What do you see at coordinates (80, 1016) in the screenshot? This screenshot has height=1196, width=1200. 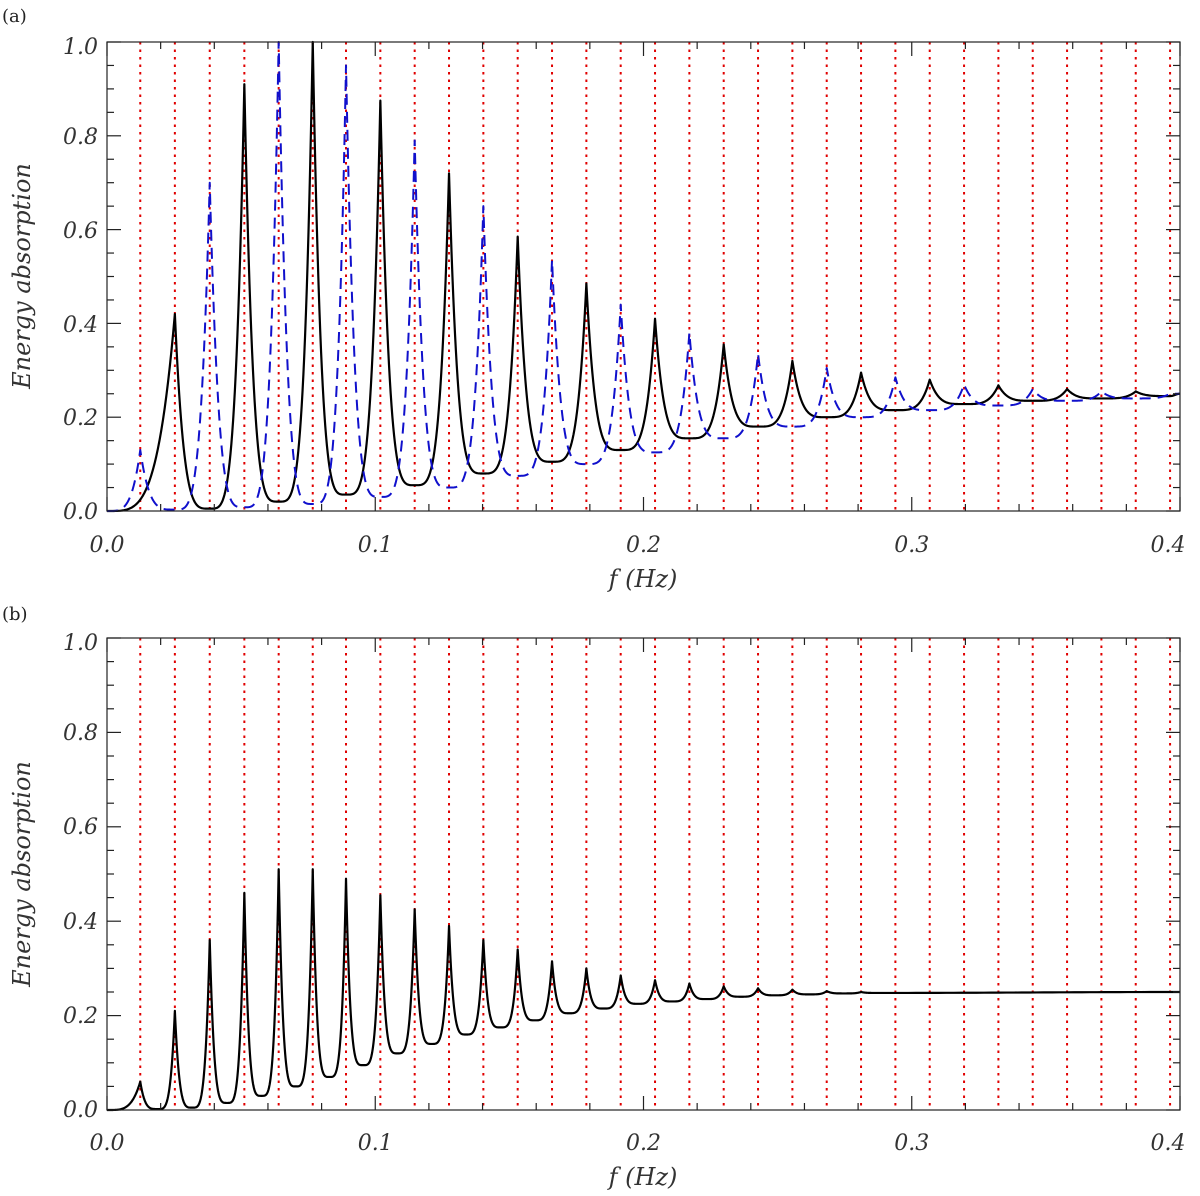 I see `panel-b-y-tick-label: 0.2` at bounding box center [80, 1016].